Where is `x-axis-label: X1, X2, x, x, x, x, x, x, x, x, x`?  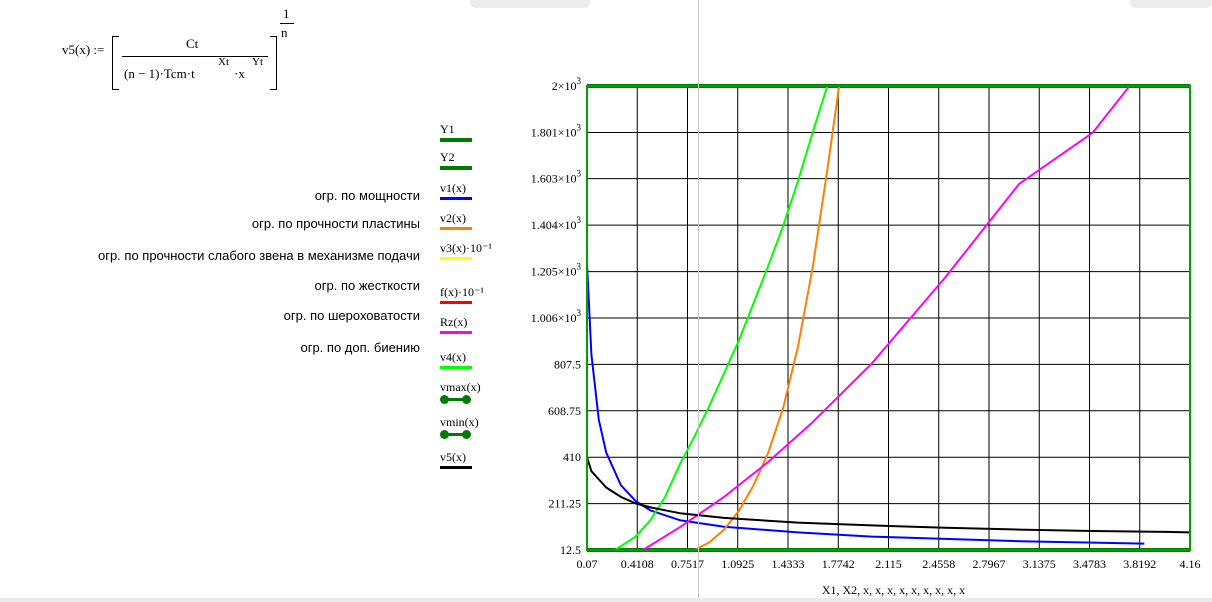
x-axis-label: X1, X2, x, x, x, x, x, x, x, x, x is located at coordinates (893, 590).